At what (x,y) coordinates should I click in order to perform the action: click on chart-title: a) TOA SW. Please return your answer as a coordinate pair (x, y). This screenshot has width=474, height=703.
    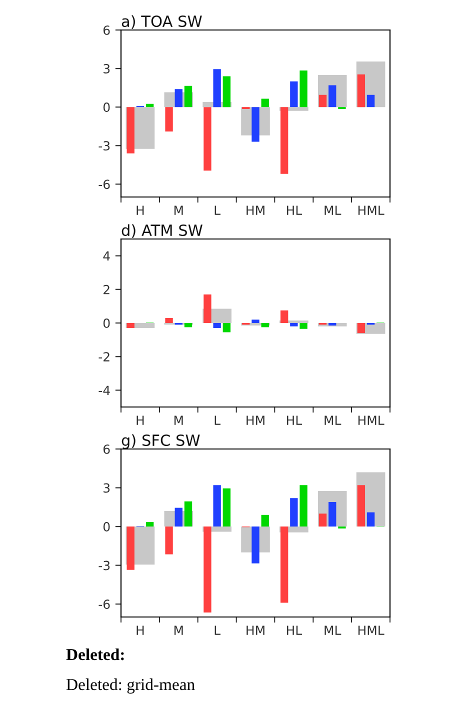
    Looking at the image, I should click on (162, 22).